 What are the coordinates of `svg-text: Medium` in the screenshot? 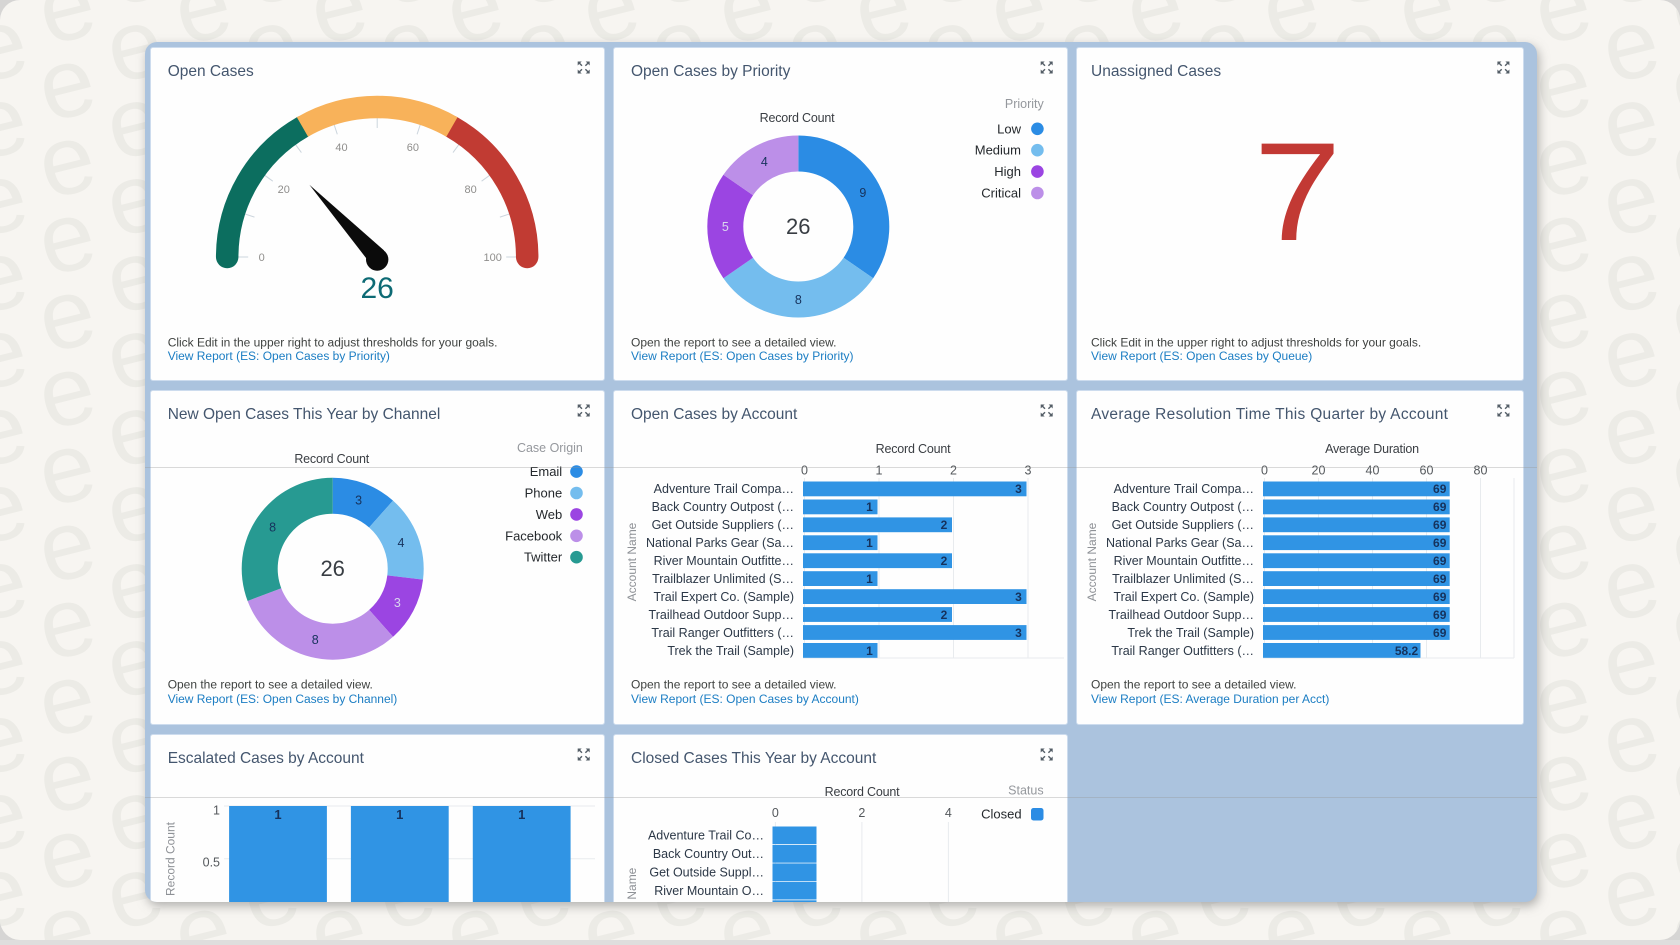 It's located at (998, 150).